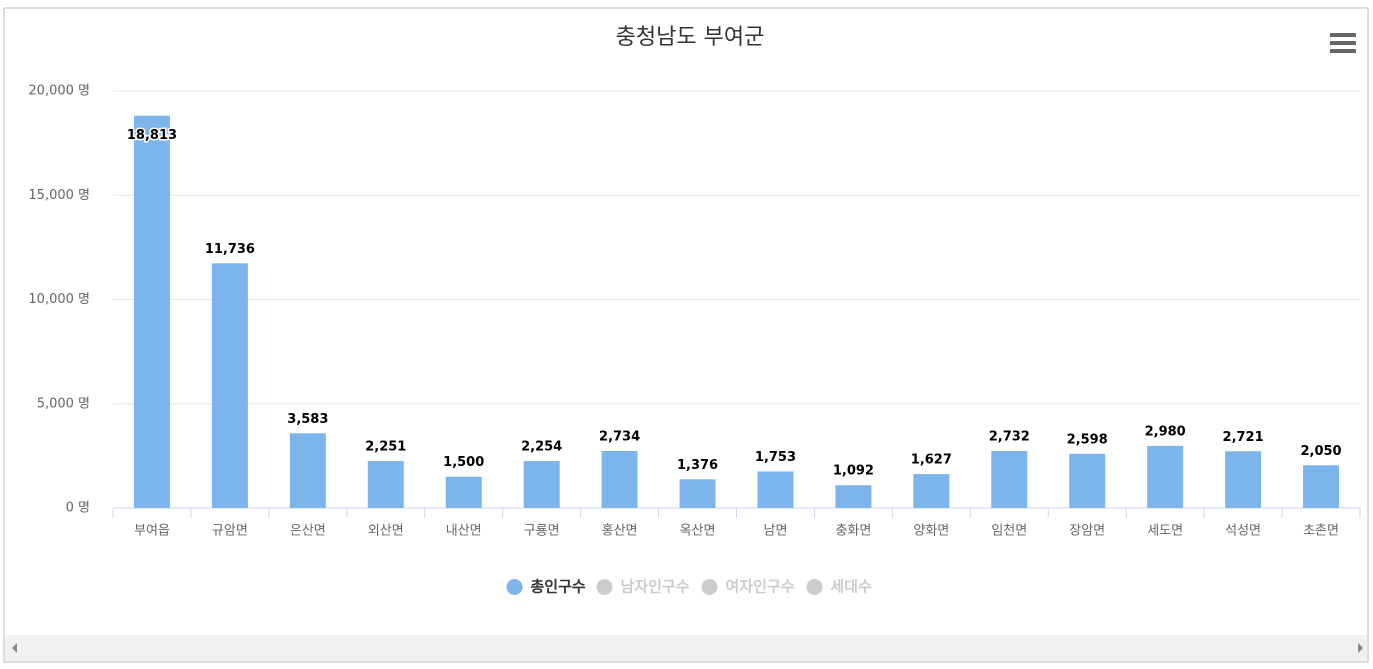 The height and width of the screenshot is (669, 1373). Describe the element at coordinates (59, 91) in the screenshot. I see `y-tick-label: 20,000 명` at that location.